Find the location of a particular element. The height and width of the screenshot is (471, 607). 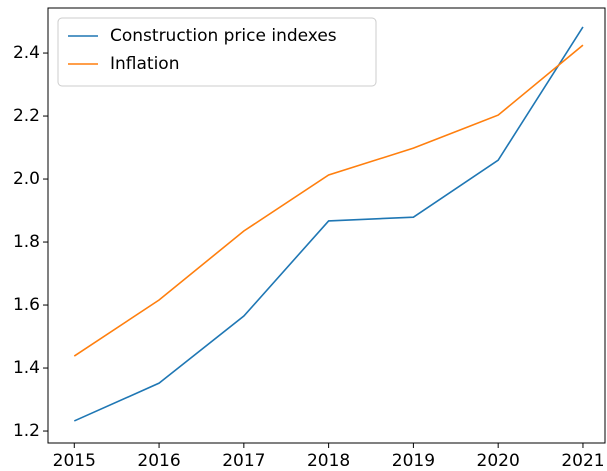

y-tick-label: 2.4 is located at coordinates (26, 53).